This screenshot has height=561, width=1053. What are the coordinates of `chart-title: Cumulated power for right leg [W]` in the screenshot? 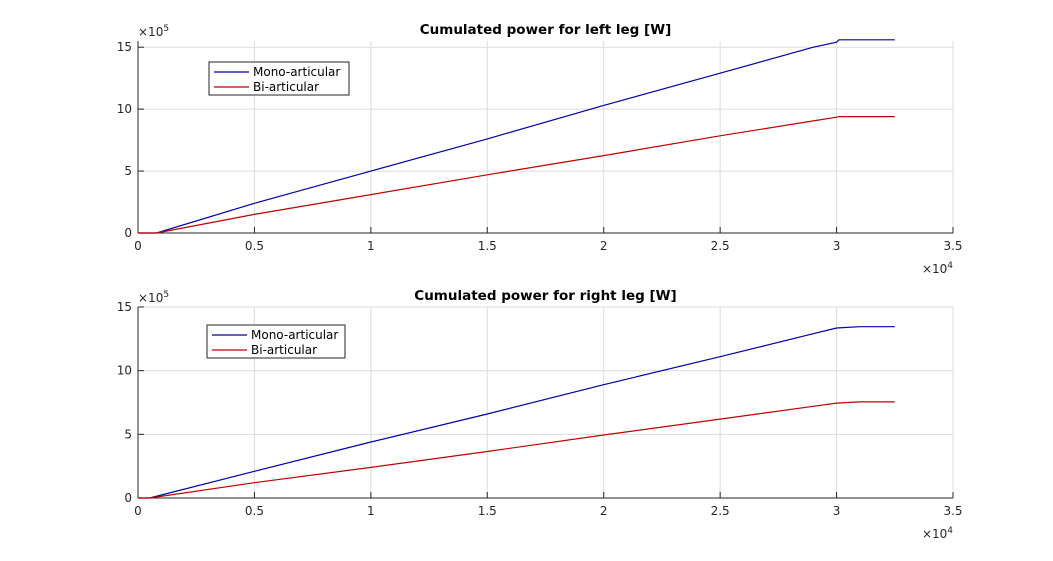 It's located at (545, 296).